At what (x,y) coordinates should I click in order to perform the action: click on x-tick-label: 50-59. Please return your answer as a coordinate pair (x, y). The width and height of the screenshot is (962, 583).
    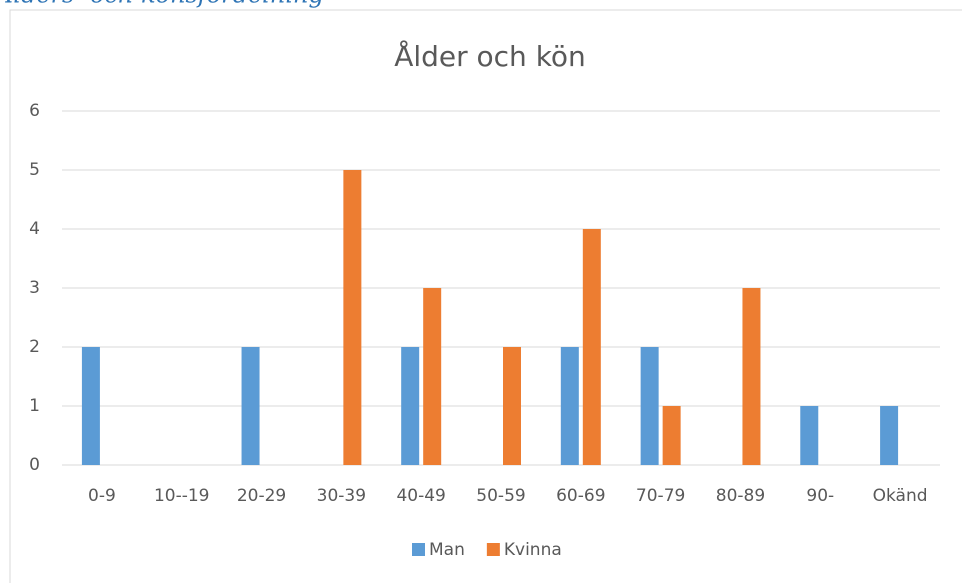
    Looking at the image, I should click on (500, 496).